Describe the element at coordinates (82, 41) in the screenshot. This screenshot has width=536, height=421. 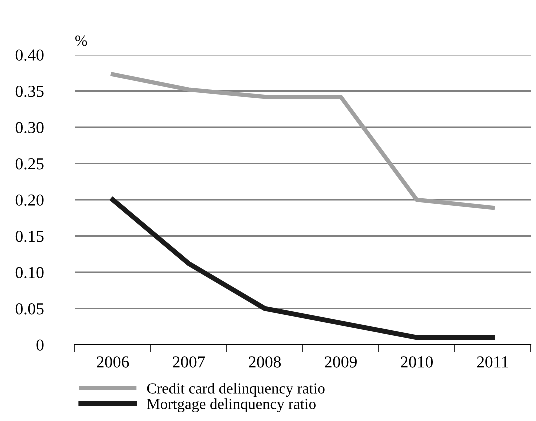
I see `y-axis-title: %` at that location.